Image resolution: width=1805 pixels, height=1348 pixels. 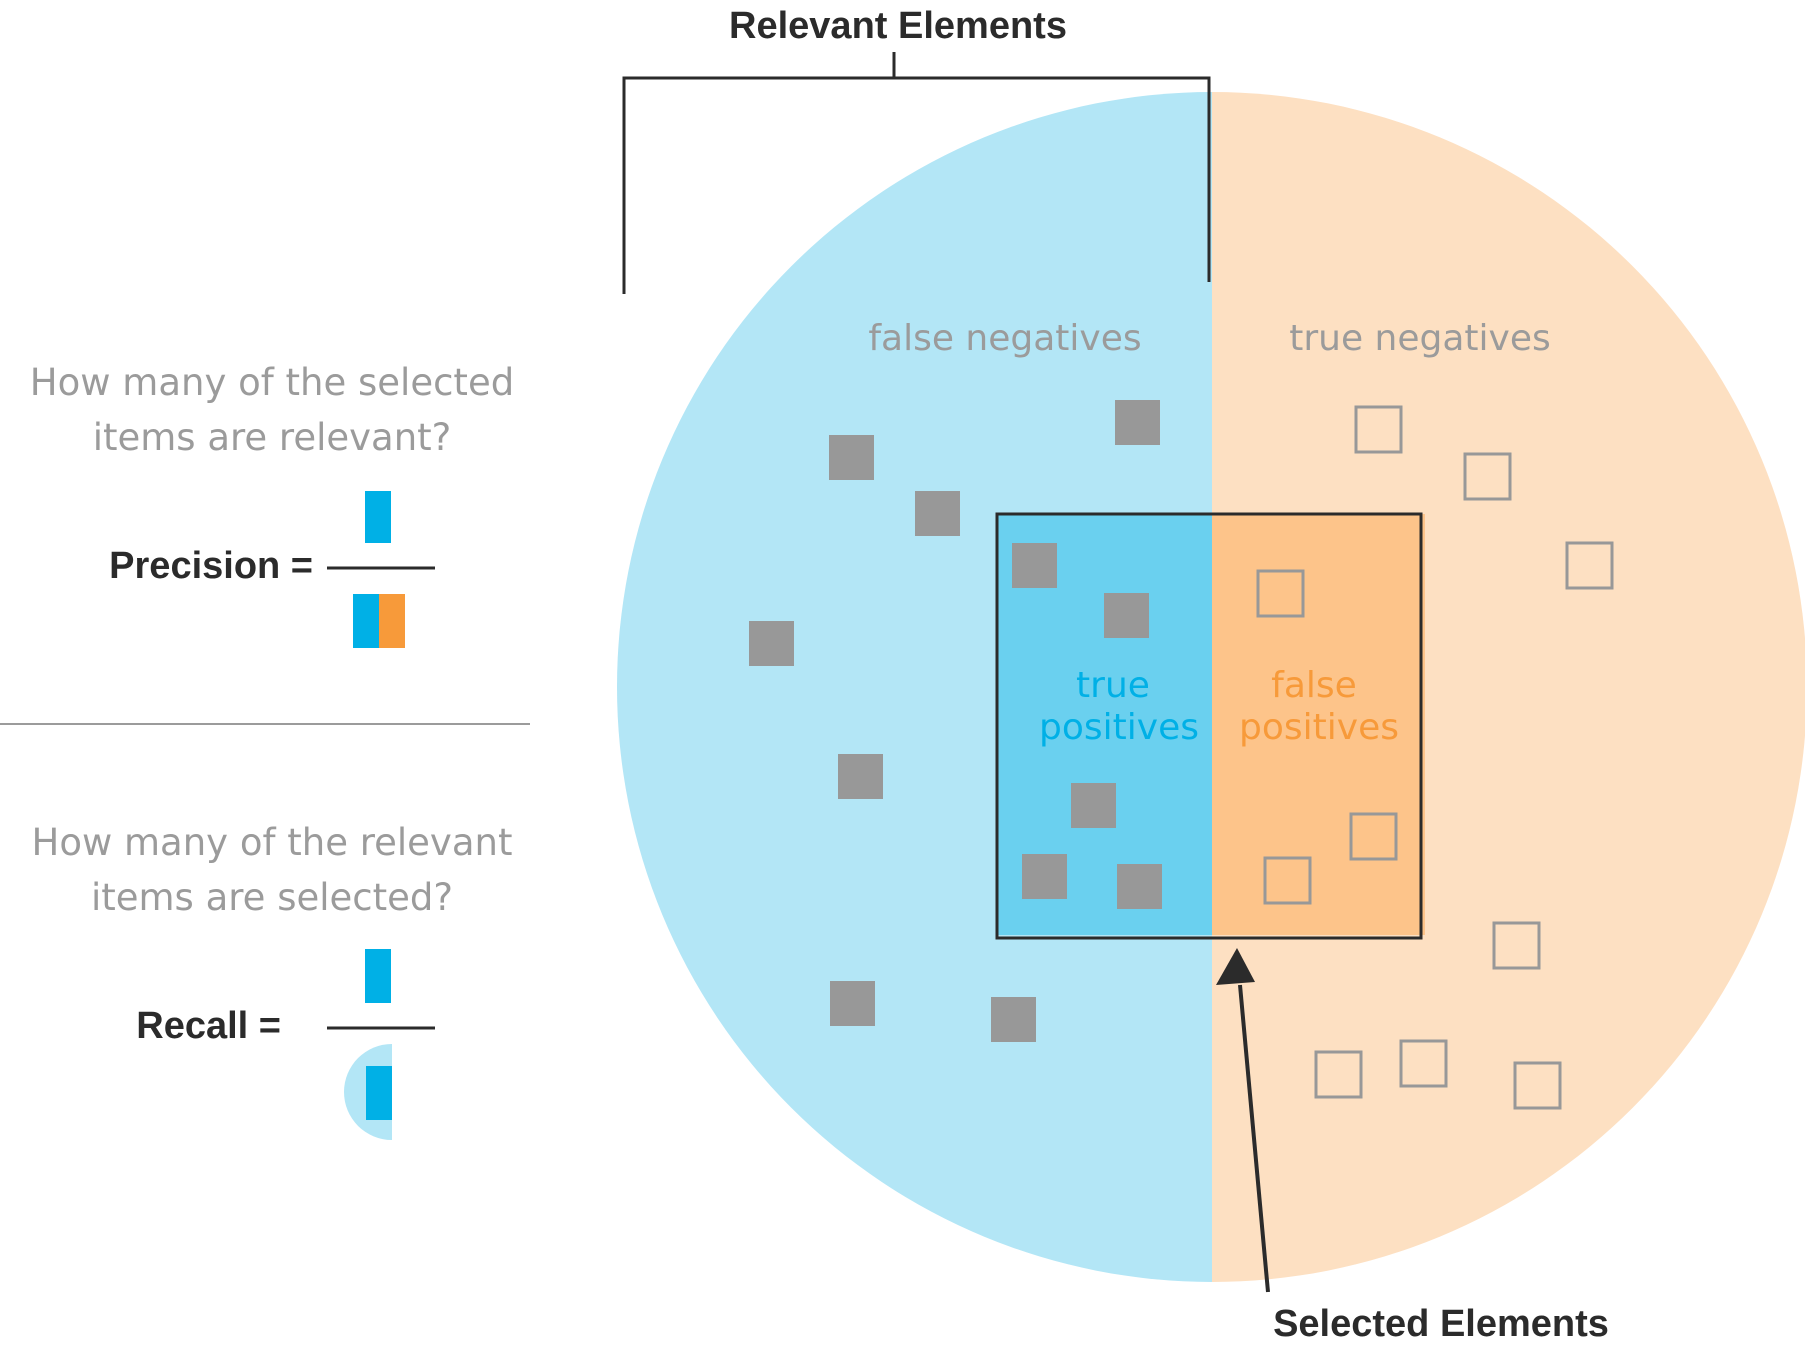 I want to click on recall-numerator, so click(x=378, y=976).